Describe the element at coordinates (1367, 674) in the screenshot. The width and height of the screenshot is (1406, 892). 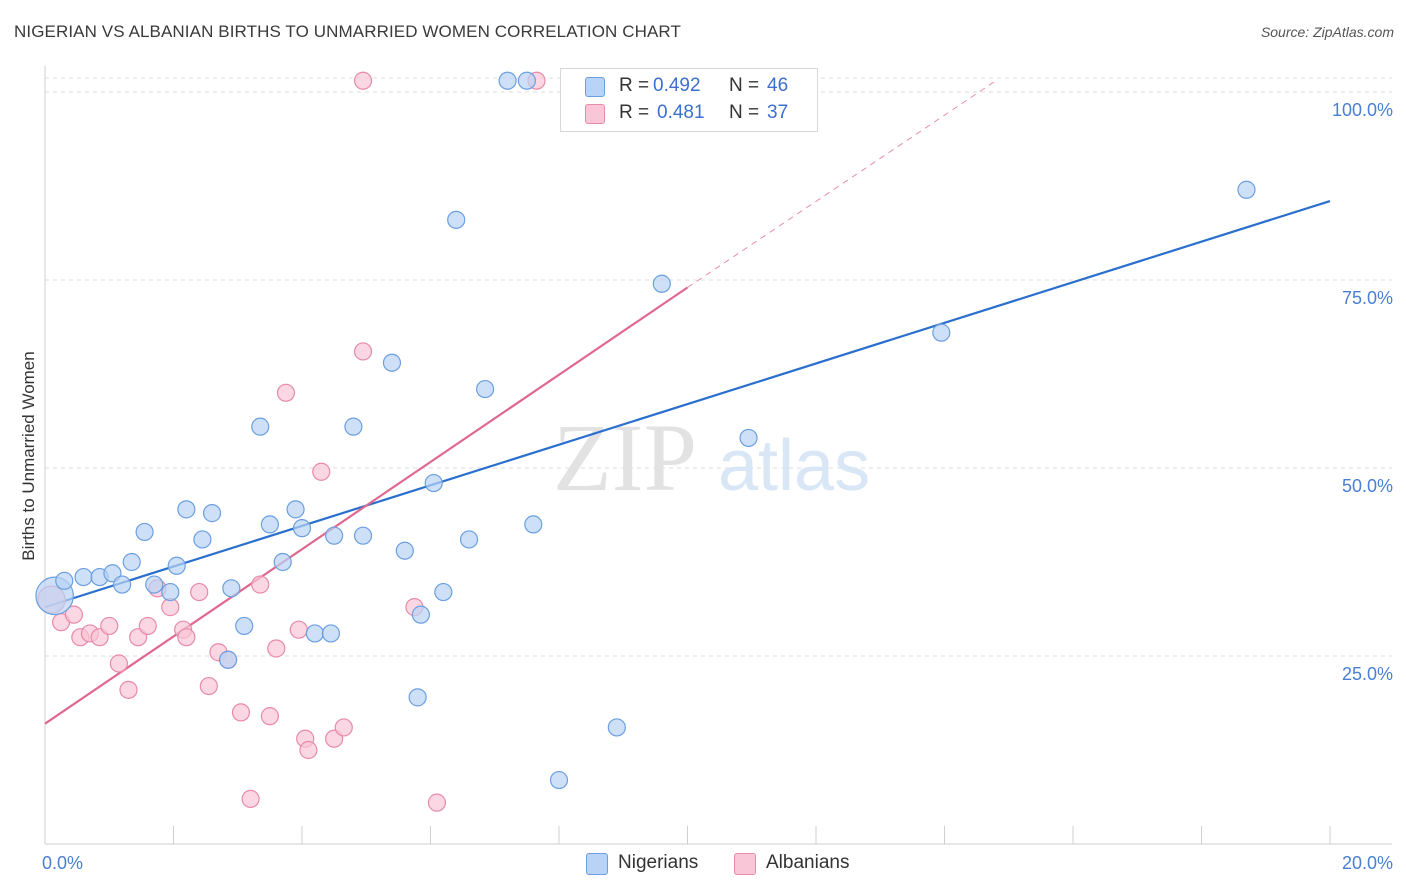
I see `y-tick-label: 25.0%` at that location.